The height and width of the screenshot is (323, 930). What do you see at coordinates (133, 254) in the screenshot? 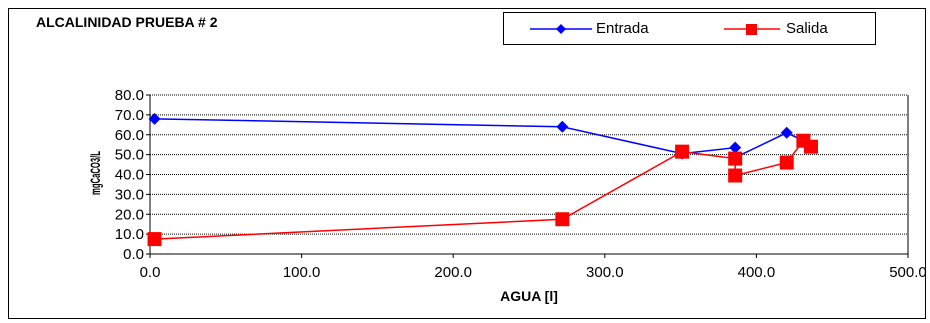
I see `y-tick-label: 0.0` at bounding box center [133, 254].